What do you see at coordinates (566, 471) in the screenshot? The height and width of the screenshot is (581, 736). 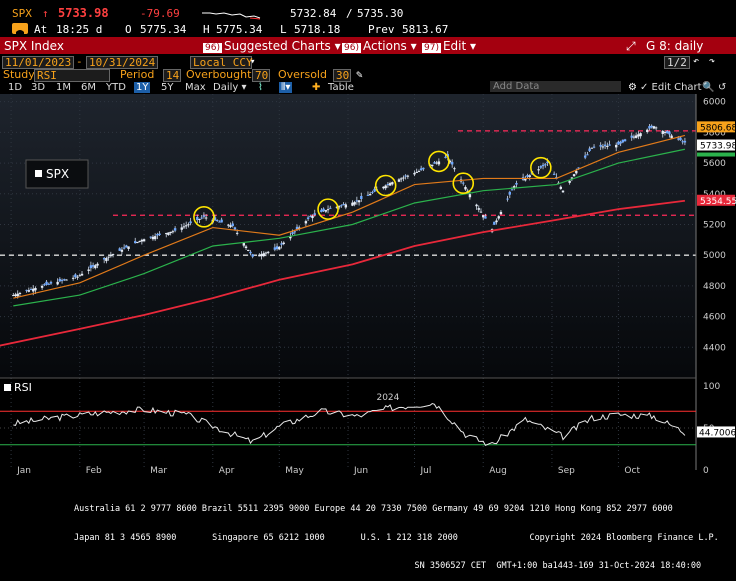 I see `x-tick-label: Sep` at bounding box center [566, 471].